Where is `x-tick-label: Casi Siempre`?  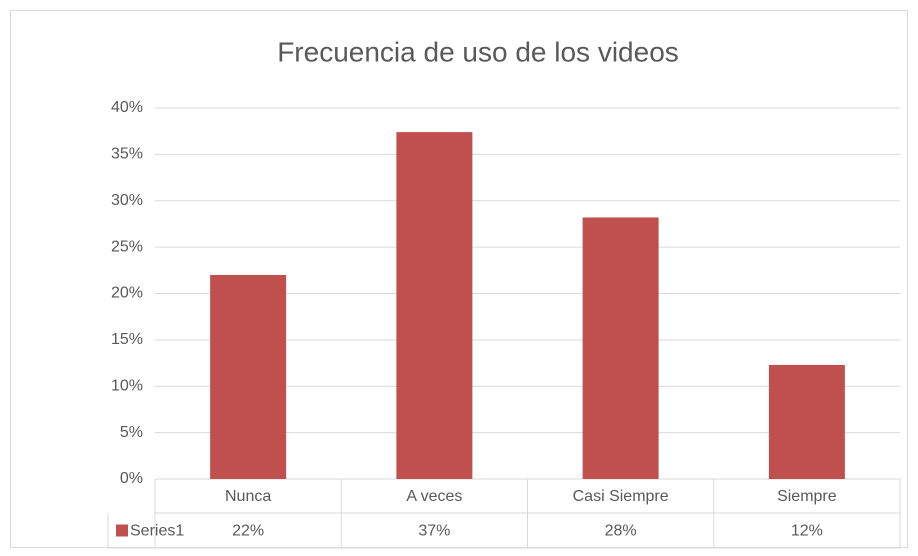 x-tick-label: Casi Siempre is located at coordinates (621, 496).